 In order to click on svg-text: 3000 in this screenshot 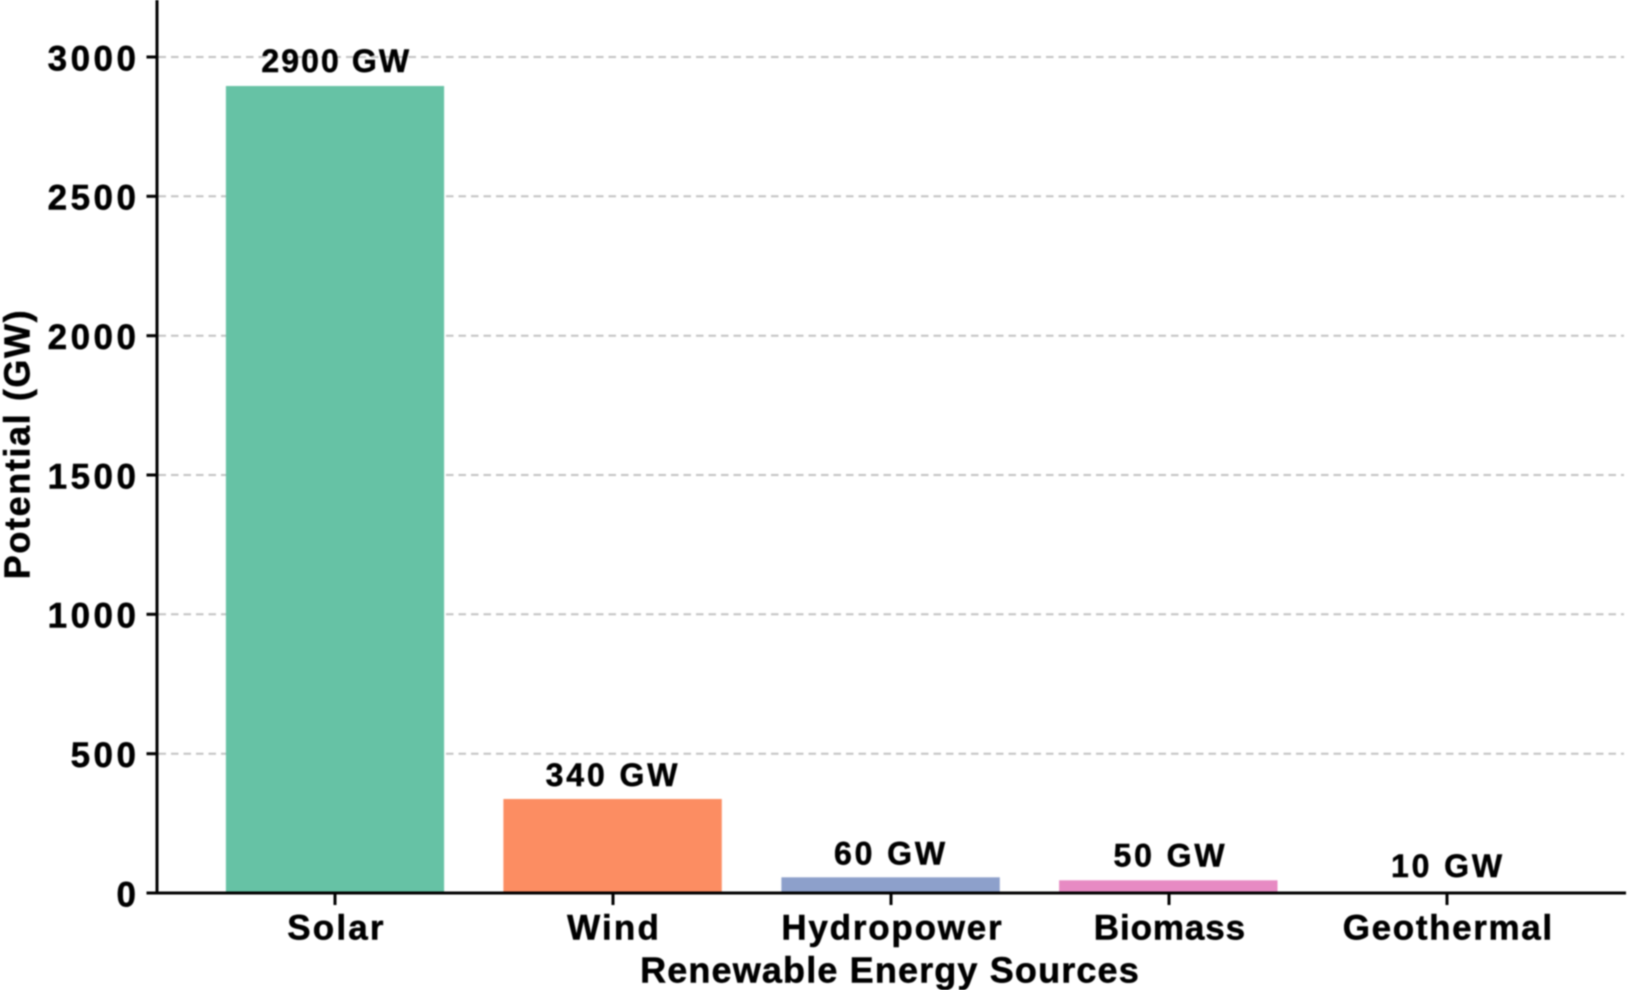, I will do `click(94, 58)`.